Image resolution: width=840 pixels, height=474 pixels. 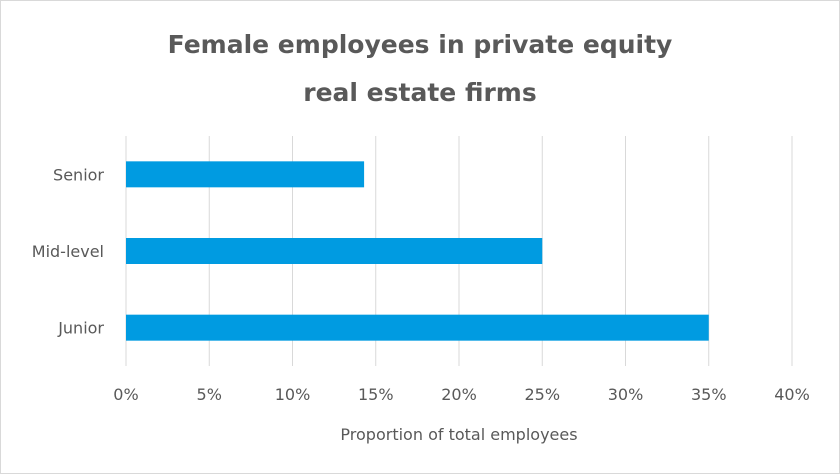 I want to click on x-tick-label: 30%, so click(x=626, y=394).